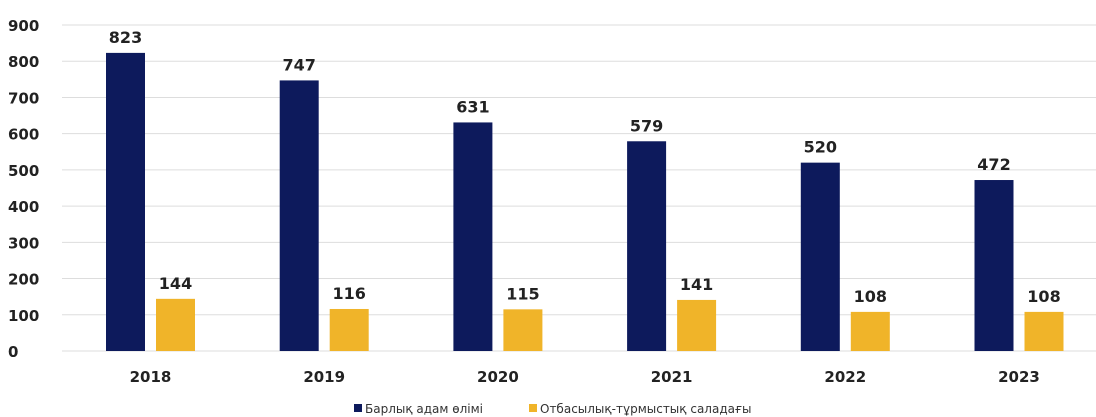 This screenshot has width=1096, height=417. Describe the element at coordinates (870, 331) in the screenshot. I see `bar-series2-2022` at that location.